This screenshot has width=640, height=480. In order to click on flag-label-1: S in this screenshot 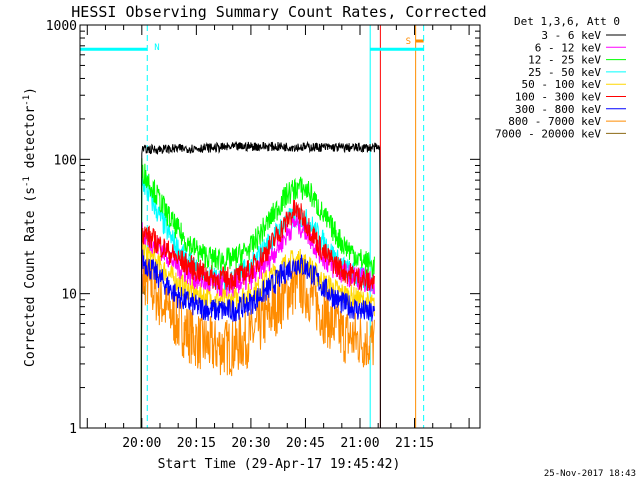, I will do `click(408, 42)`.